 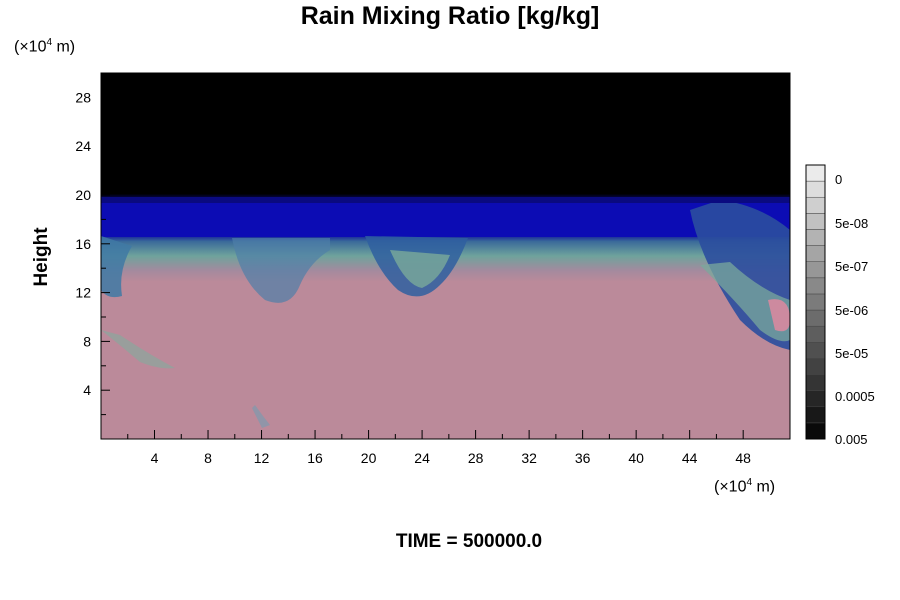 I want to click on y-unit-exponent: 4, so click(x=49, y=42).